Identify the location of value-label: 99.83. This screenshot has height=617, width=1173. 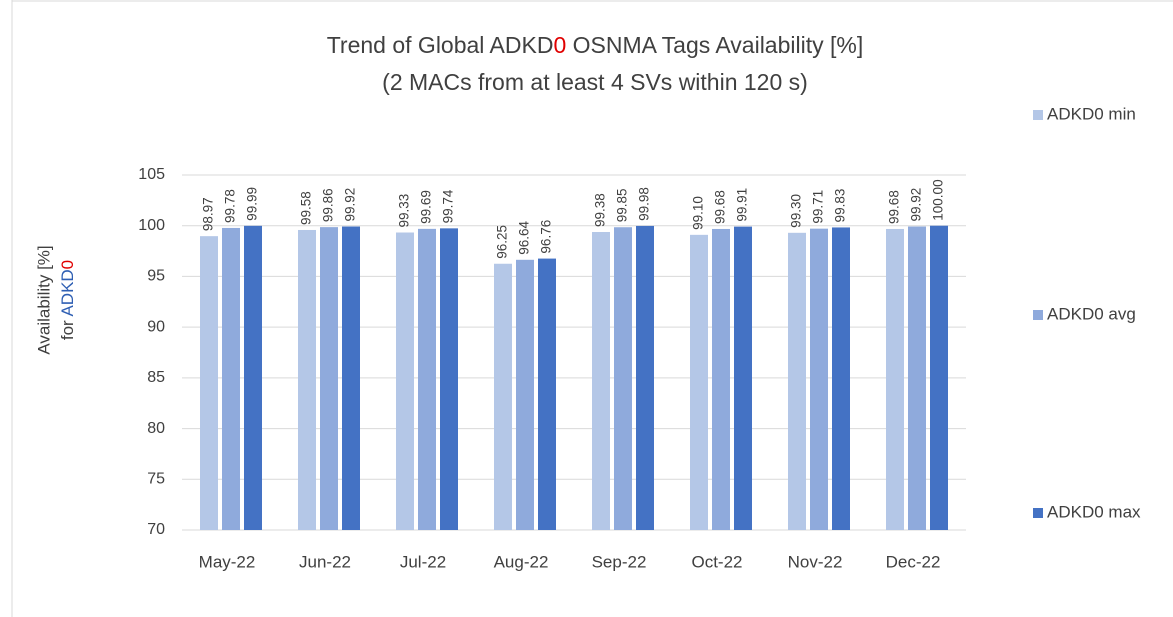
(840, 206).